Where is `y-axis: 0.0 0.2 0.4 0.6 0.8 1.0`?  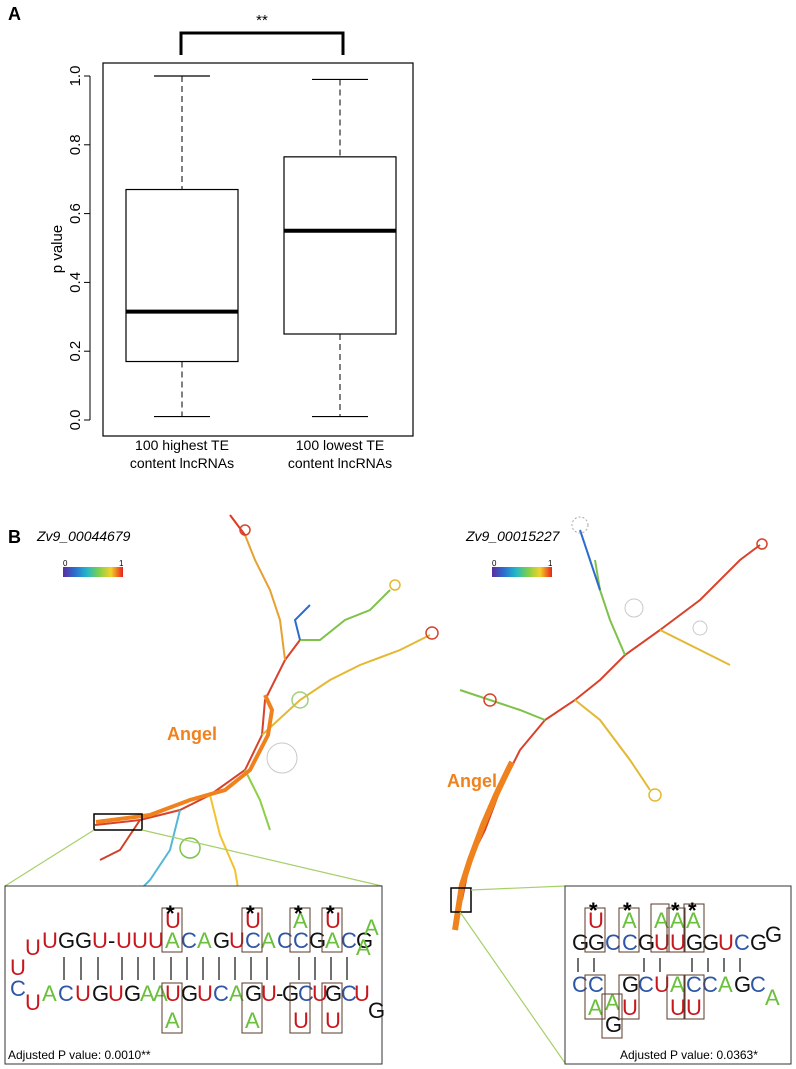 y-axis: 0.0 0.2 0.4 0.6 0.8 1.0 is located at coordinates (79, 248).